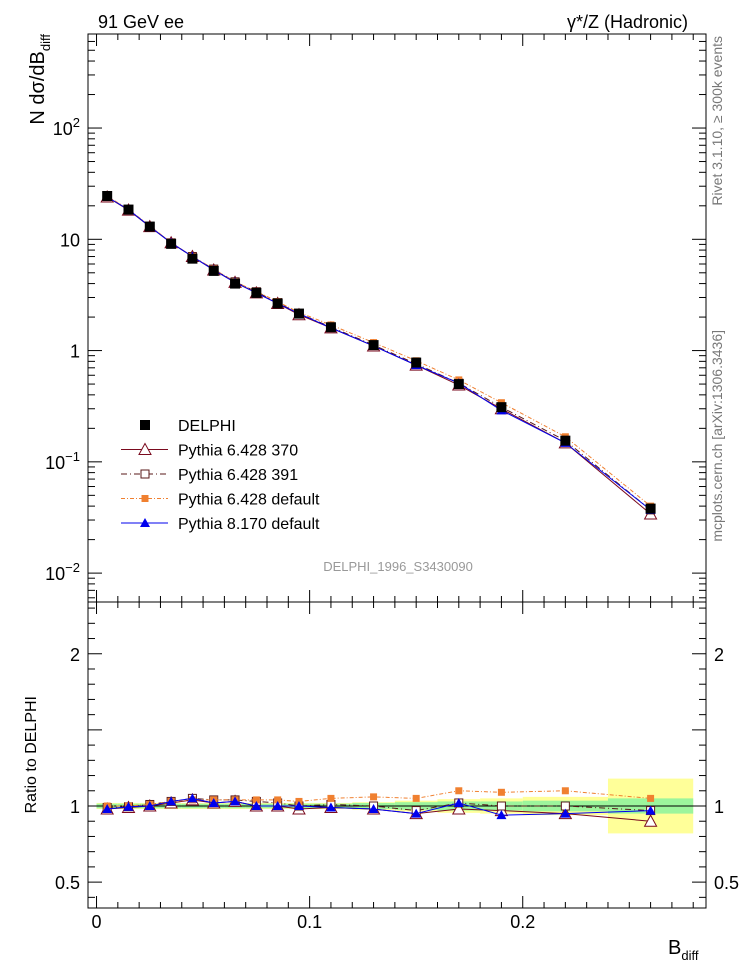 This screenshot has width=746, height=972. What do you see at coordinates (717, 121) in the screenshot?
I see `side-label-rivet: Rivet 3.1.10, ≥ 300k events` at bounding box center [717, 121].